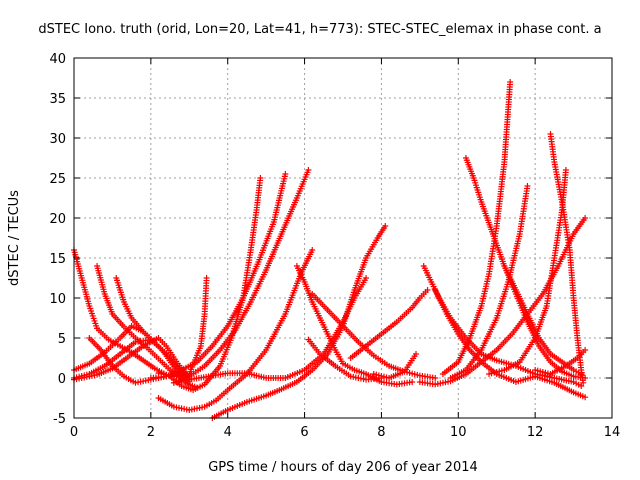 The height and width of the screenshot is (480, 640). What do you see at coordinates (57, 259) in the screenshot?
I see `y-tick-label: 15` at bounding box center [57, 259].